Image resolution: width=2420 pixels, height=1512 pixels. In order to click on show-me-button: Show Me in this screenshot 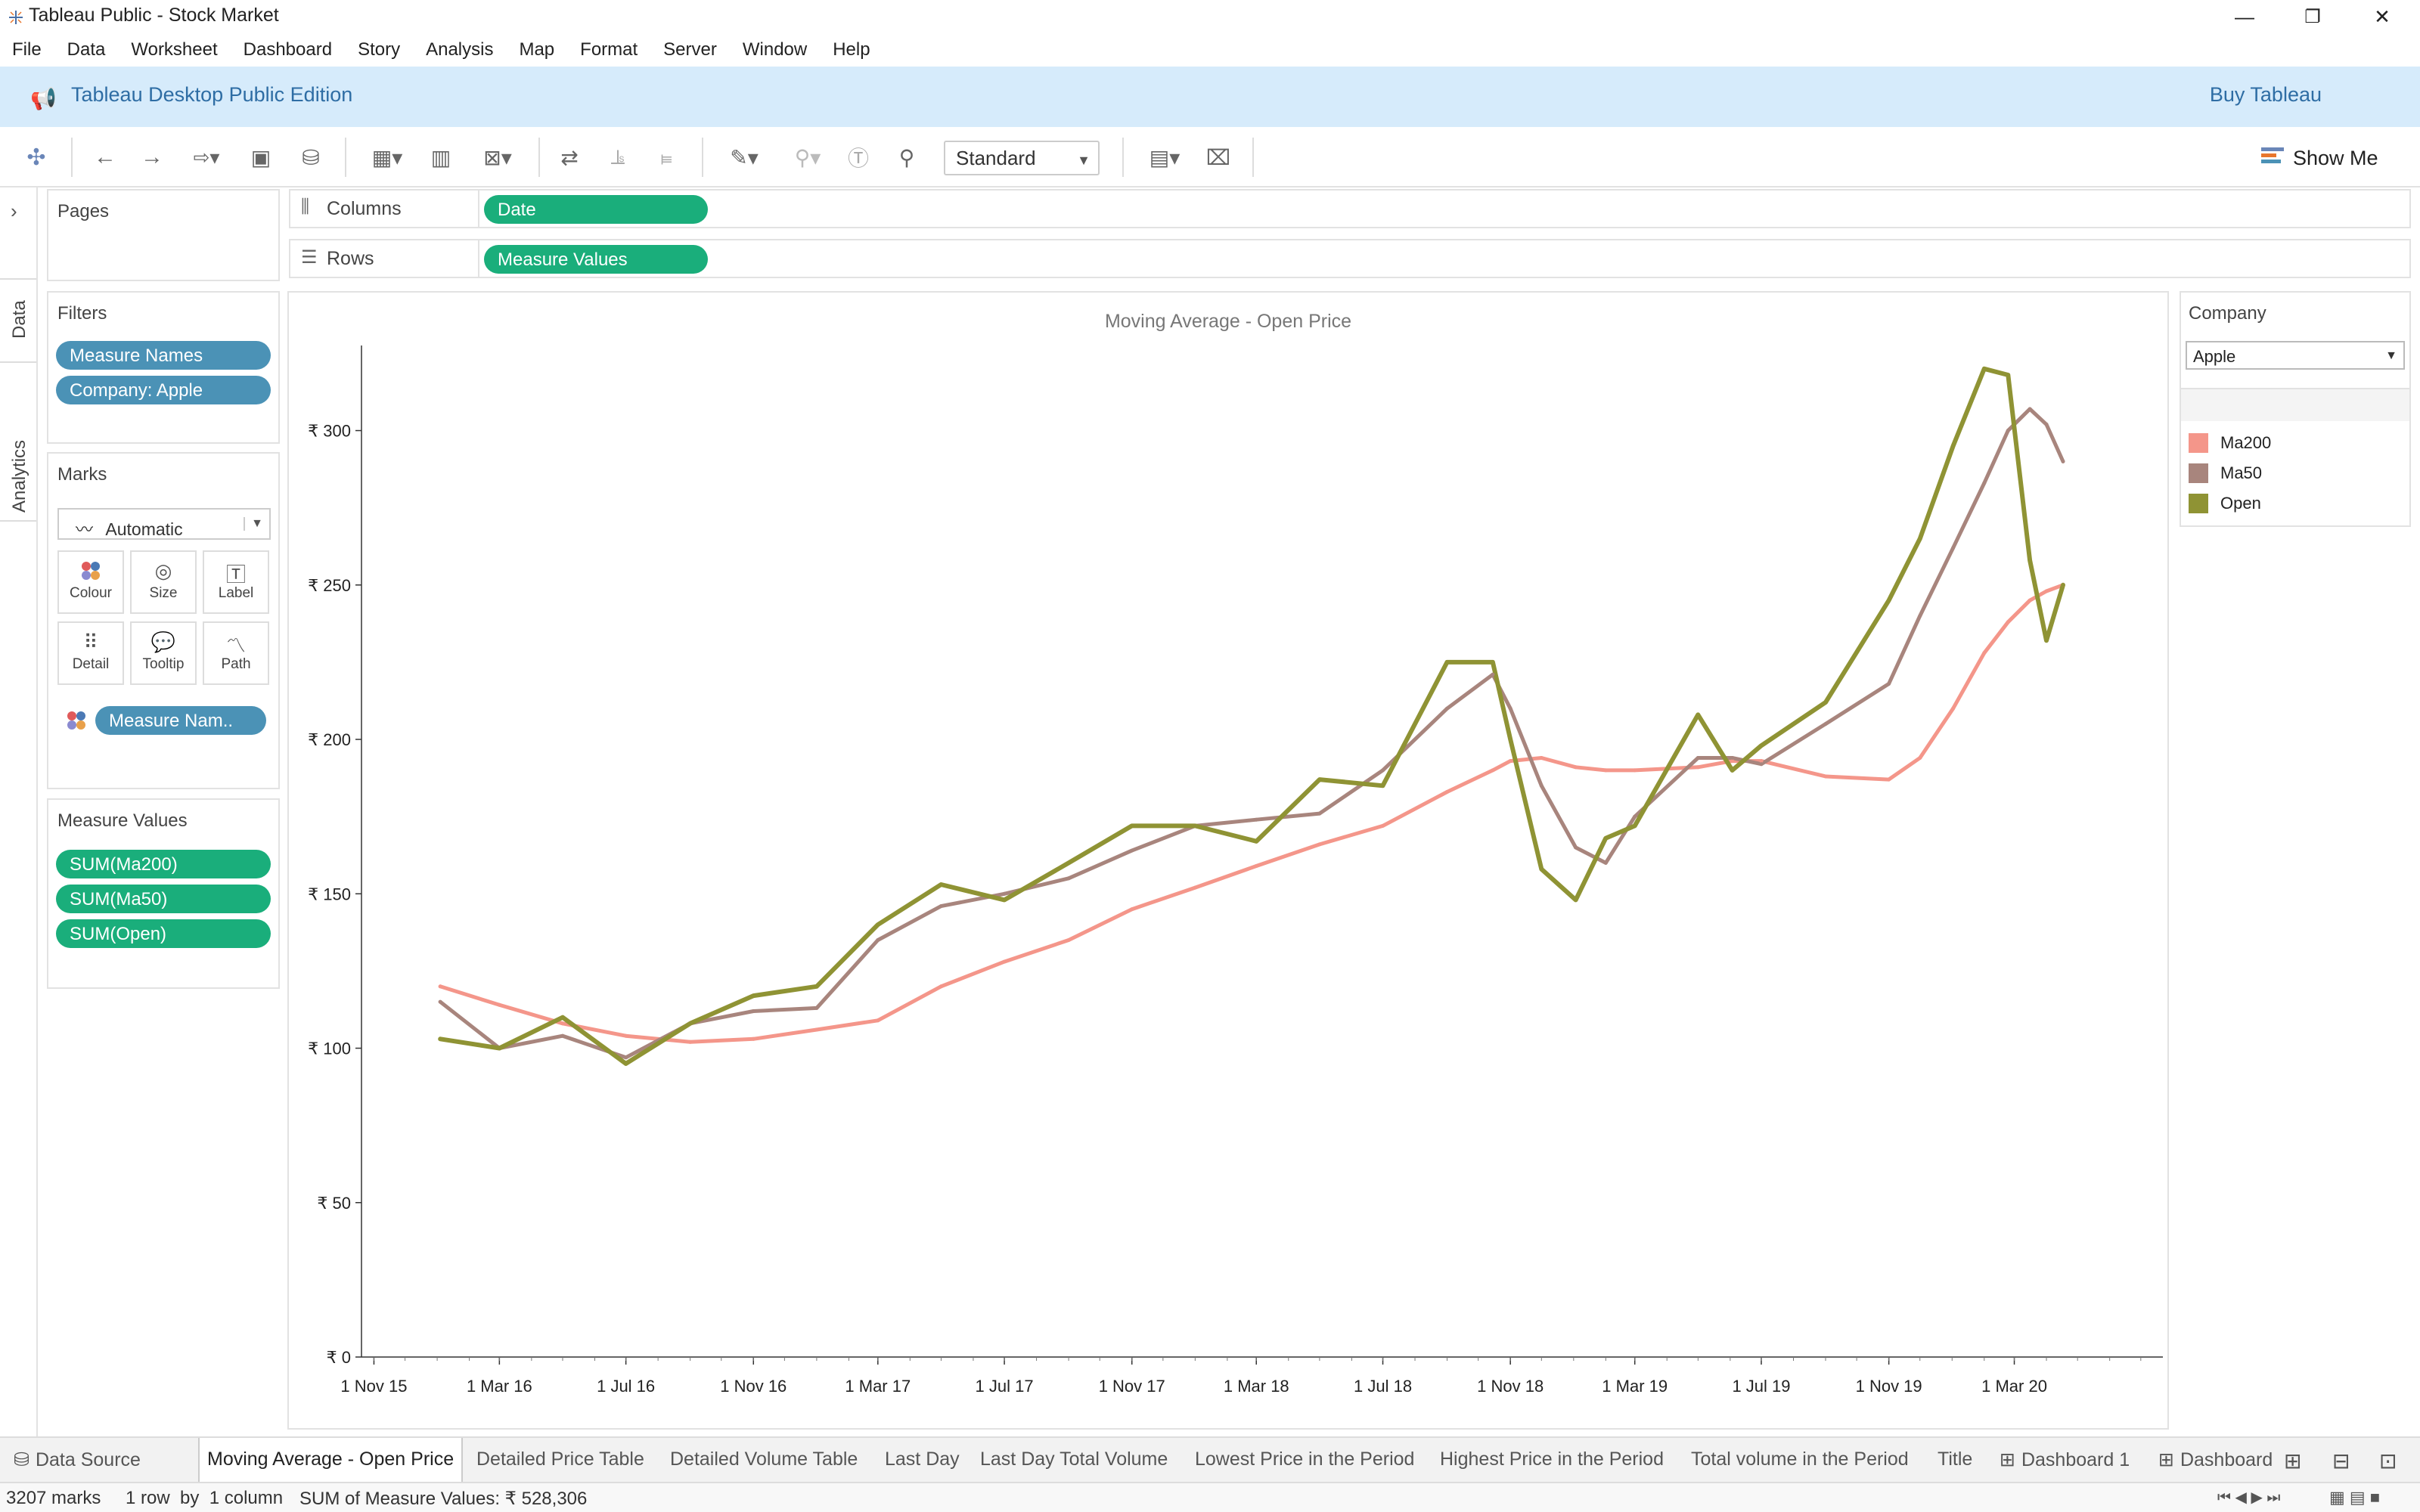, I will do `click(2319, 158)`.